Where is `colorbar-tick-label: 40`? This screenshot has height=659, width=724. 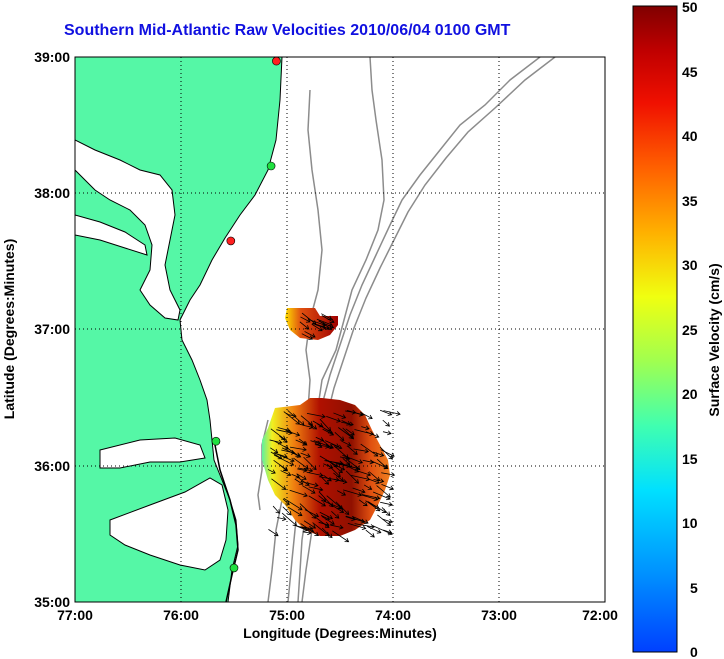
colorbar-tick-label: 40 is located at coordinates (690, 136).